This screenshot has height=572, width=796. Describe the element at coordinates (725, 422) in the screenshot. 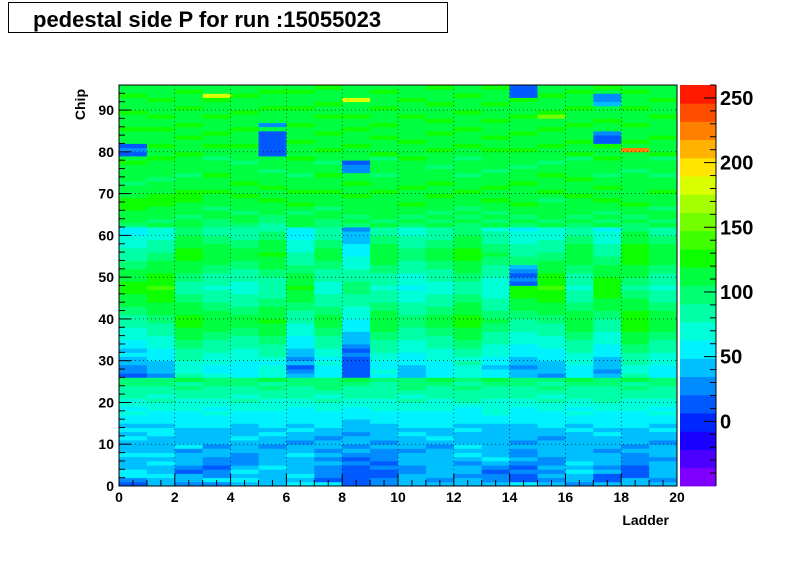

I see `colorbar-tick-label: 0` at that location.